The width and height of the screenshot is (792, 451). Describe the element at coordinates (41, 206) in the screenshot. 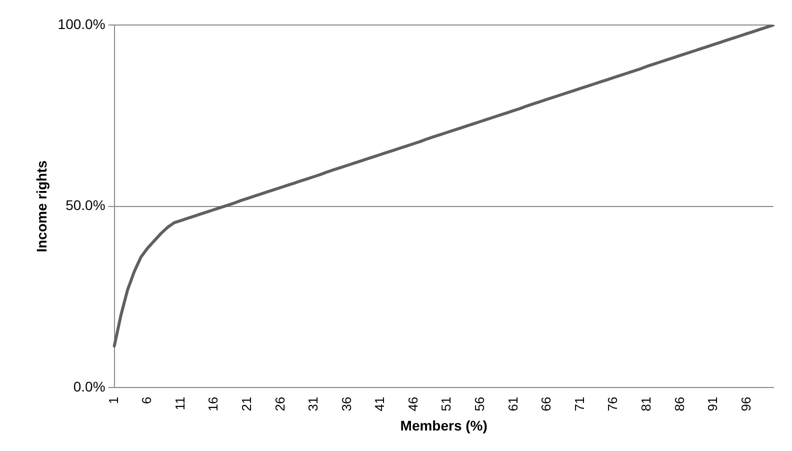

I see `y-axis-title: Income rights` at that location.